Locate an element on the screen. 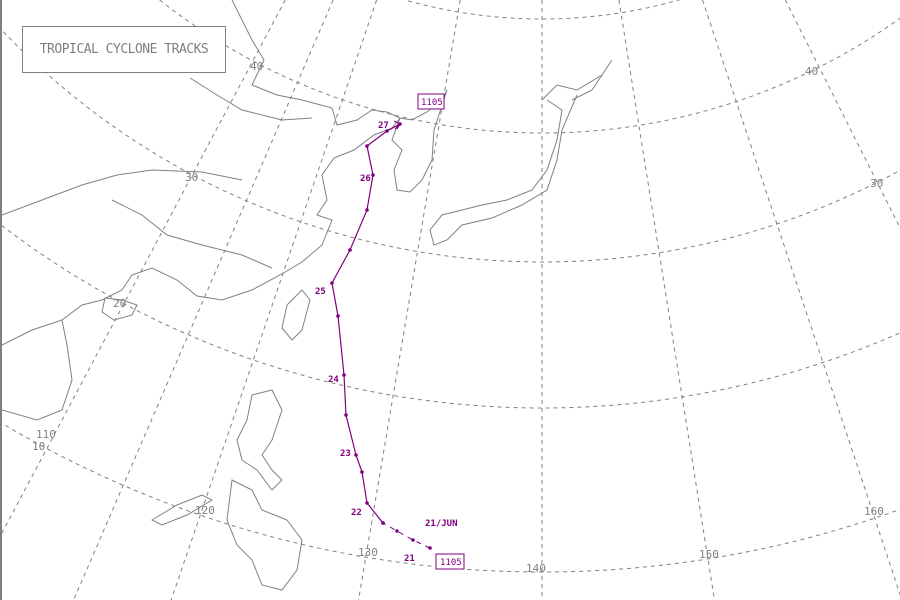 Image resolution: width=900 pixels, height=600 pixels. track-start-label: 21/JUN is located at coordinates (441, 524).